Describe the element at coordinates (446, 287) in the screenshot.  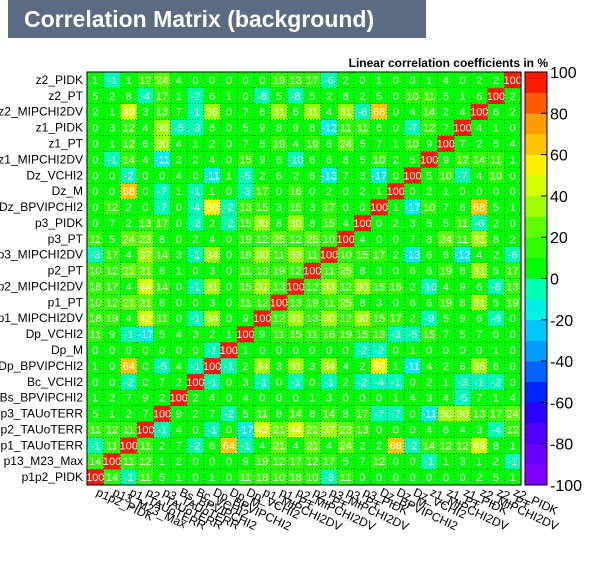
I see `cell-value-label: 4` at that location.